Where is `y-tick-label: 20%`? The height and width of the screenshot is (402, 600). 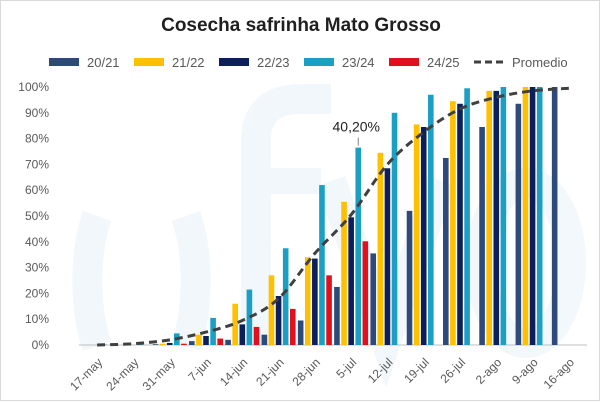 y-tick-label: 20% is located at coordinates (37, 293).